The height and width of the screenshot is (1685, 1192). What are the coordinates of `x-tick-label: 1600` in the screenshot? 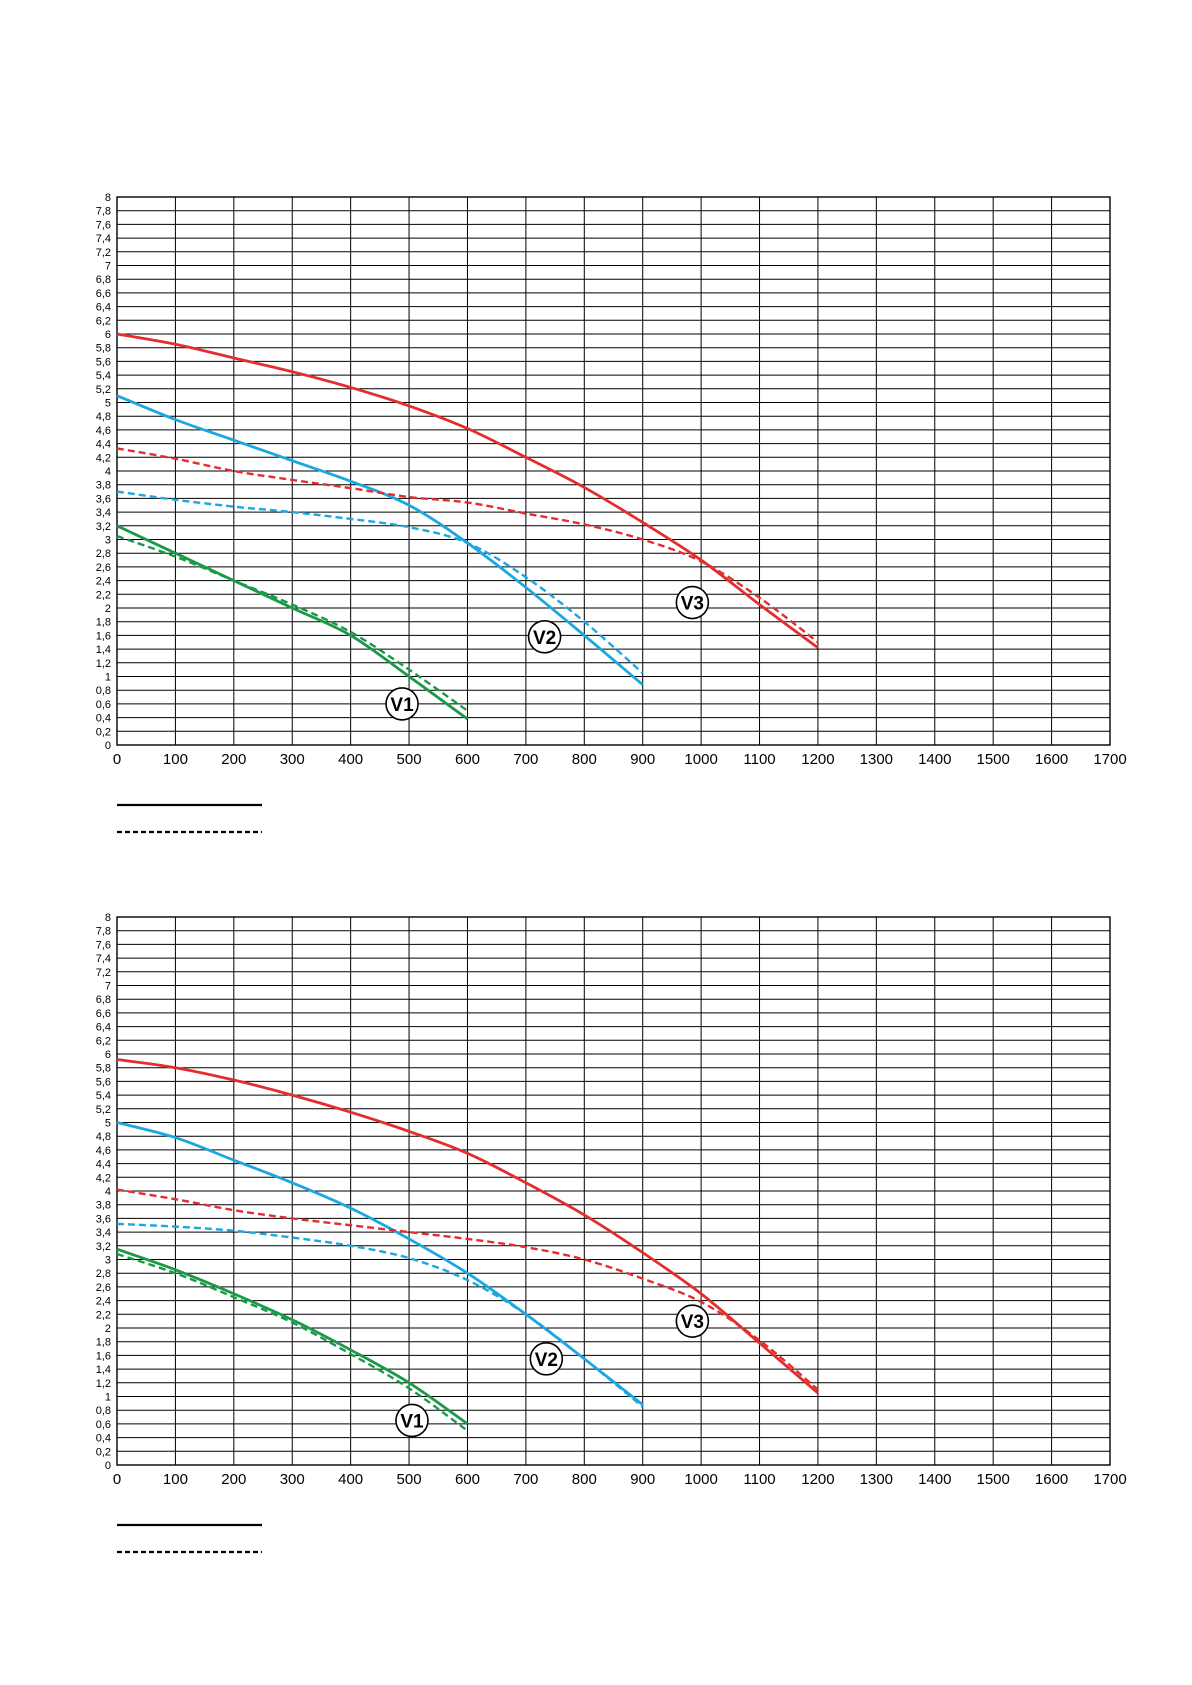 It's located at (1051, 759).